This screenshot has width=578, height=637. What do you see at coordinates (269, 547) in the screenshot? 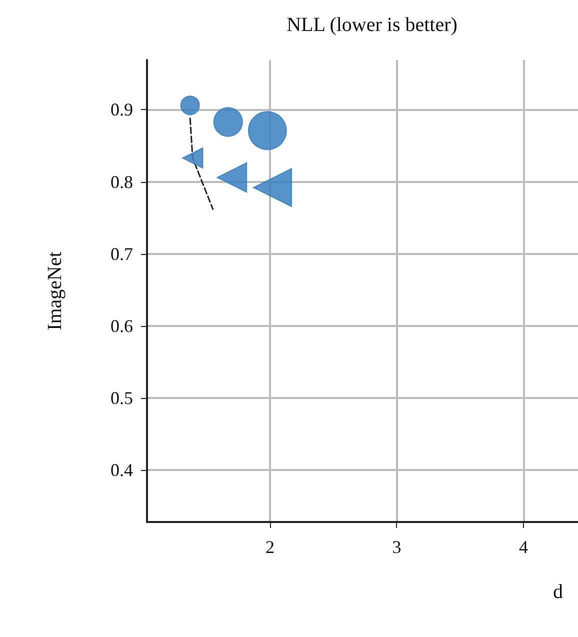
I see `x-tick-label: 2` at bounding box center [269, 547].